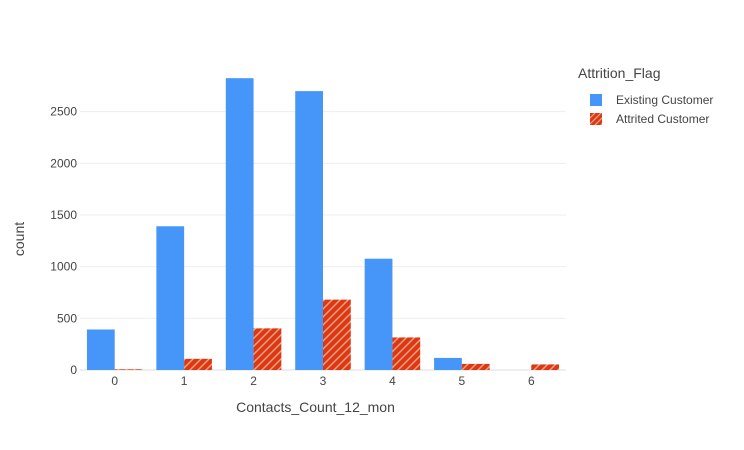 This screenshot has width=744, height=450. Describe the element at coordinates (63, 163) in the screenshot. I see `y-tick-label: 2000` at that location.